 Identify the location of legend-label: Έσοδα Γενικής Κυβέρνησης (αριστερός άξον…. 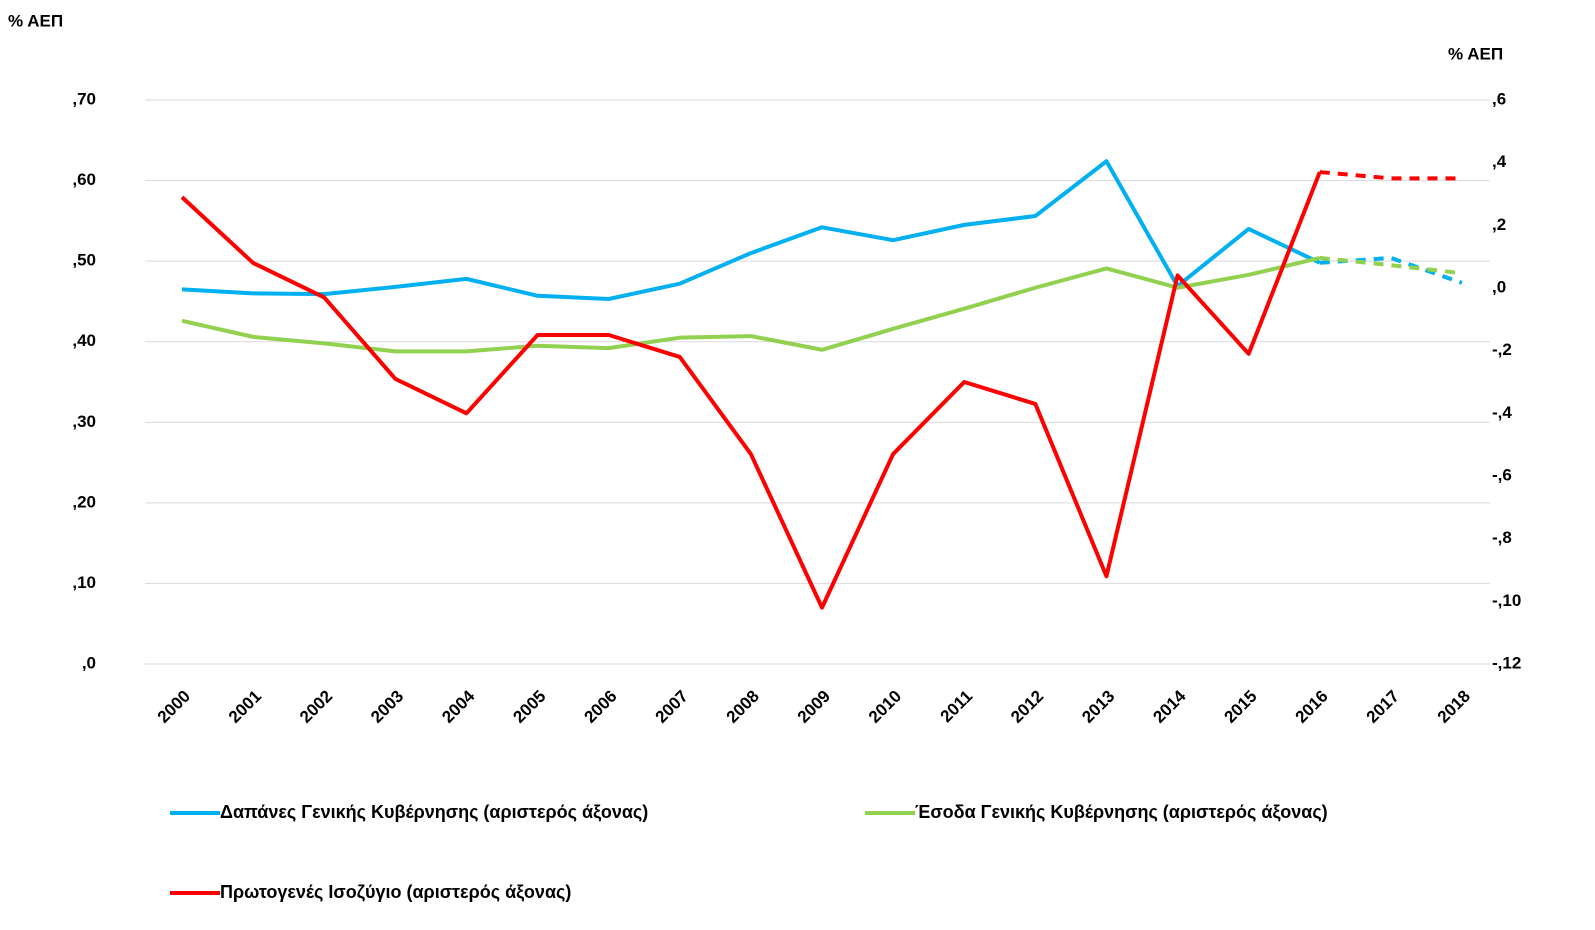
(1121, 812).